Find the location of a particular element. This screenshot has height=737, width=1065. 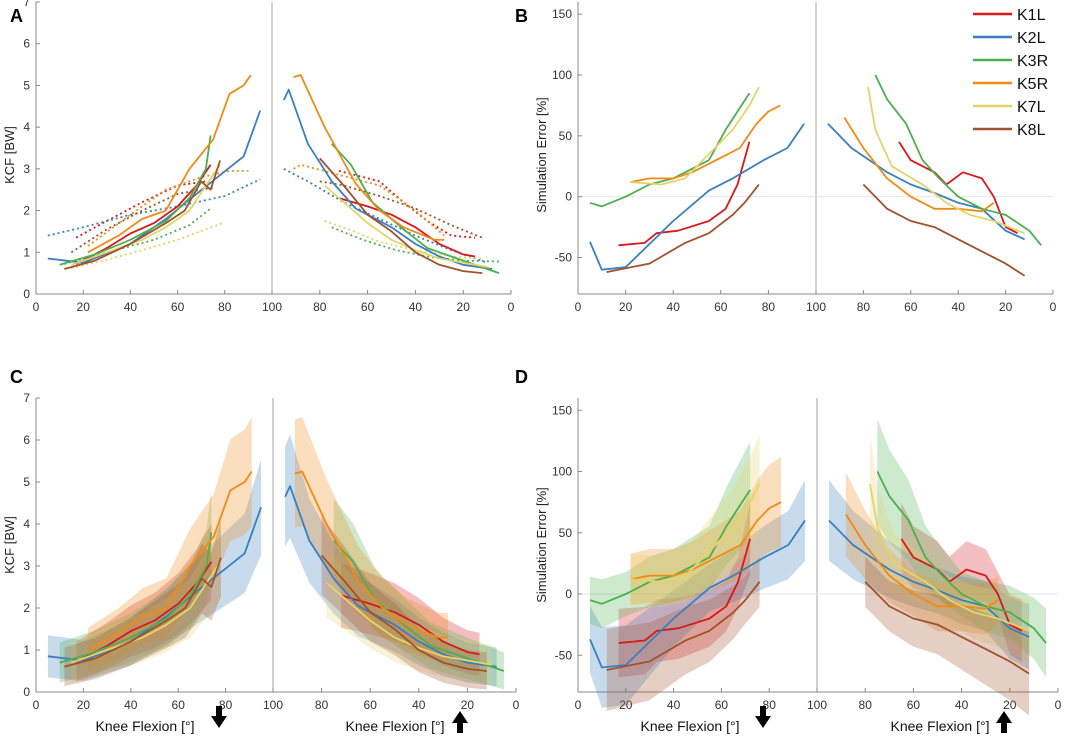

legend-label-k3r: K3R is located at coordinates (1032, 61).